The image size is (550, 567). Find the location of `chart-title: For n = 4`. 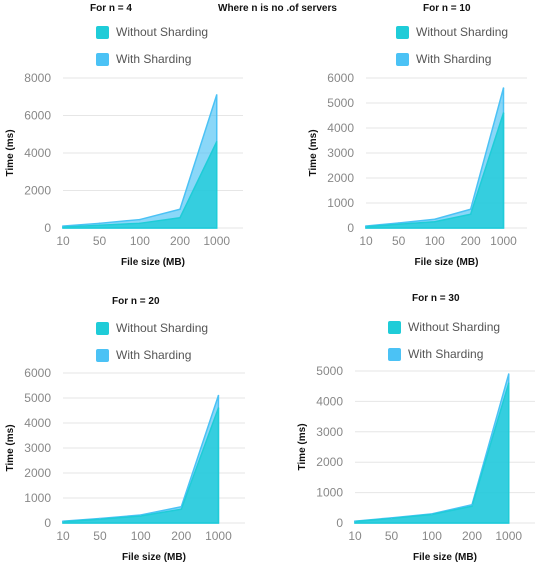

chart-title: For n = 4 is located at coordinates (111, 8).